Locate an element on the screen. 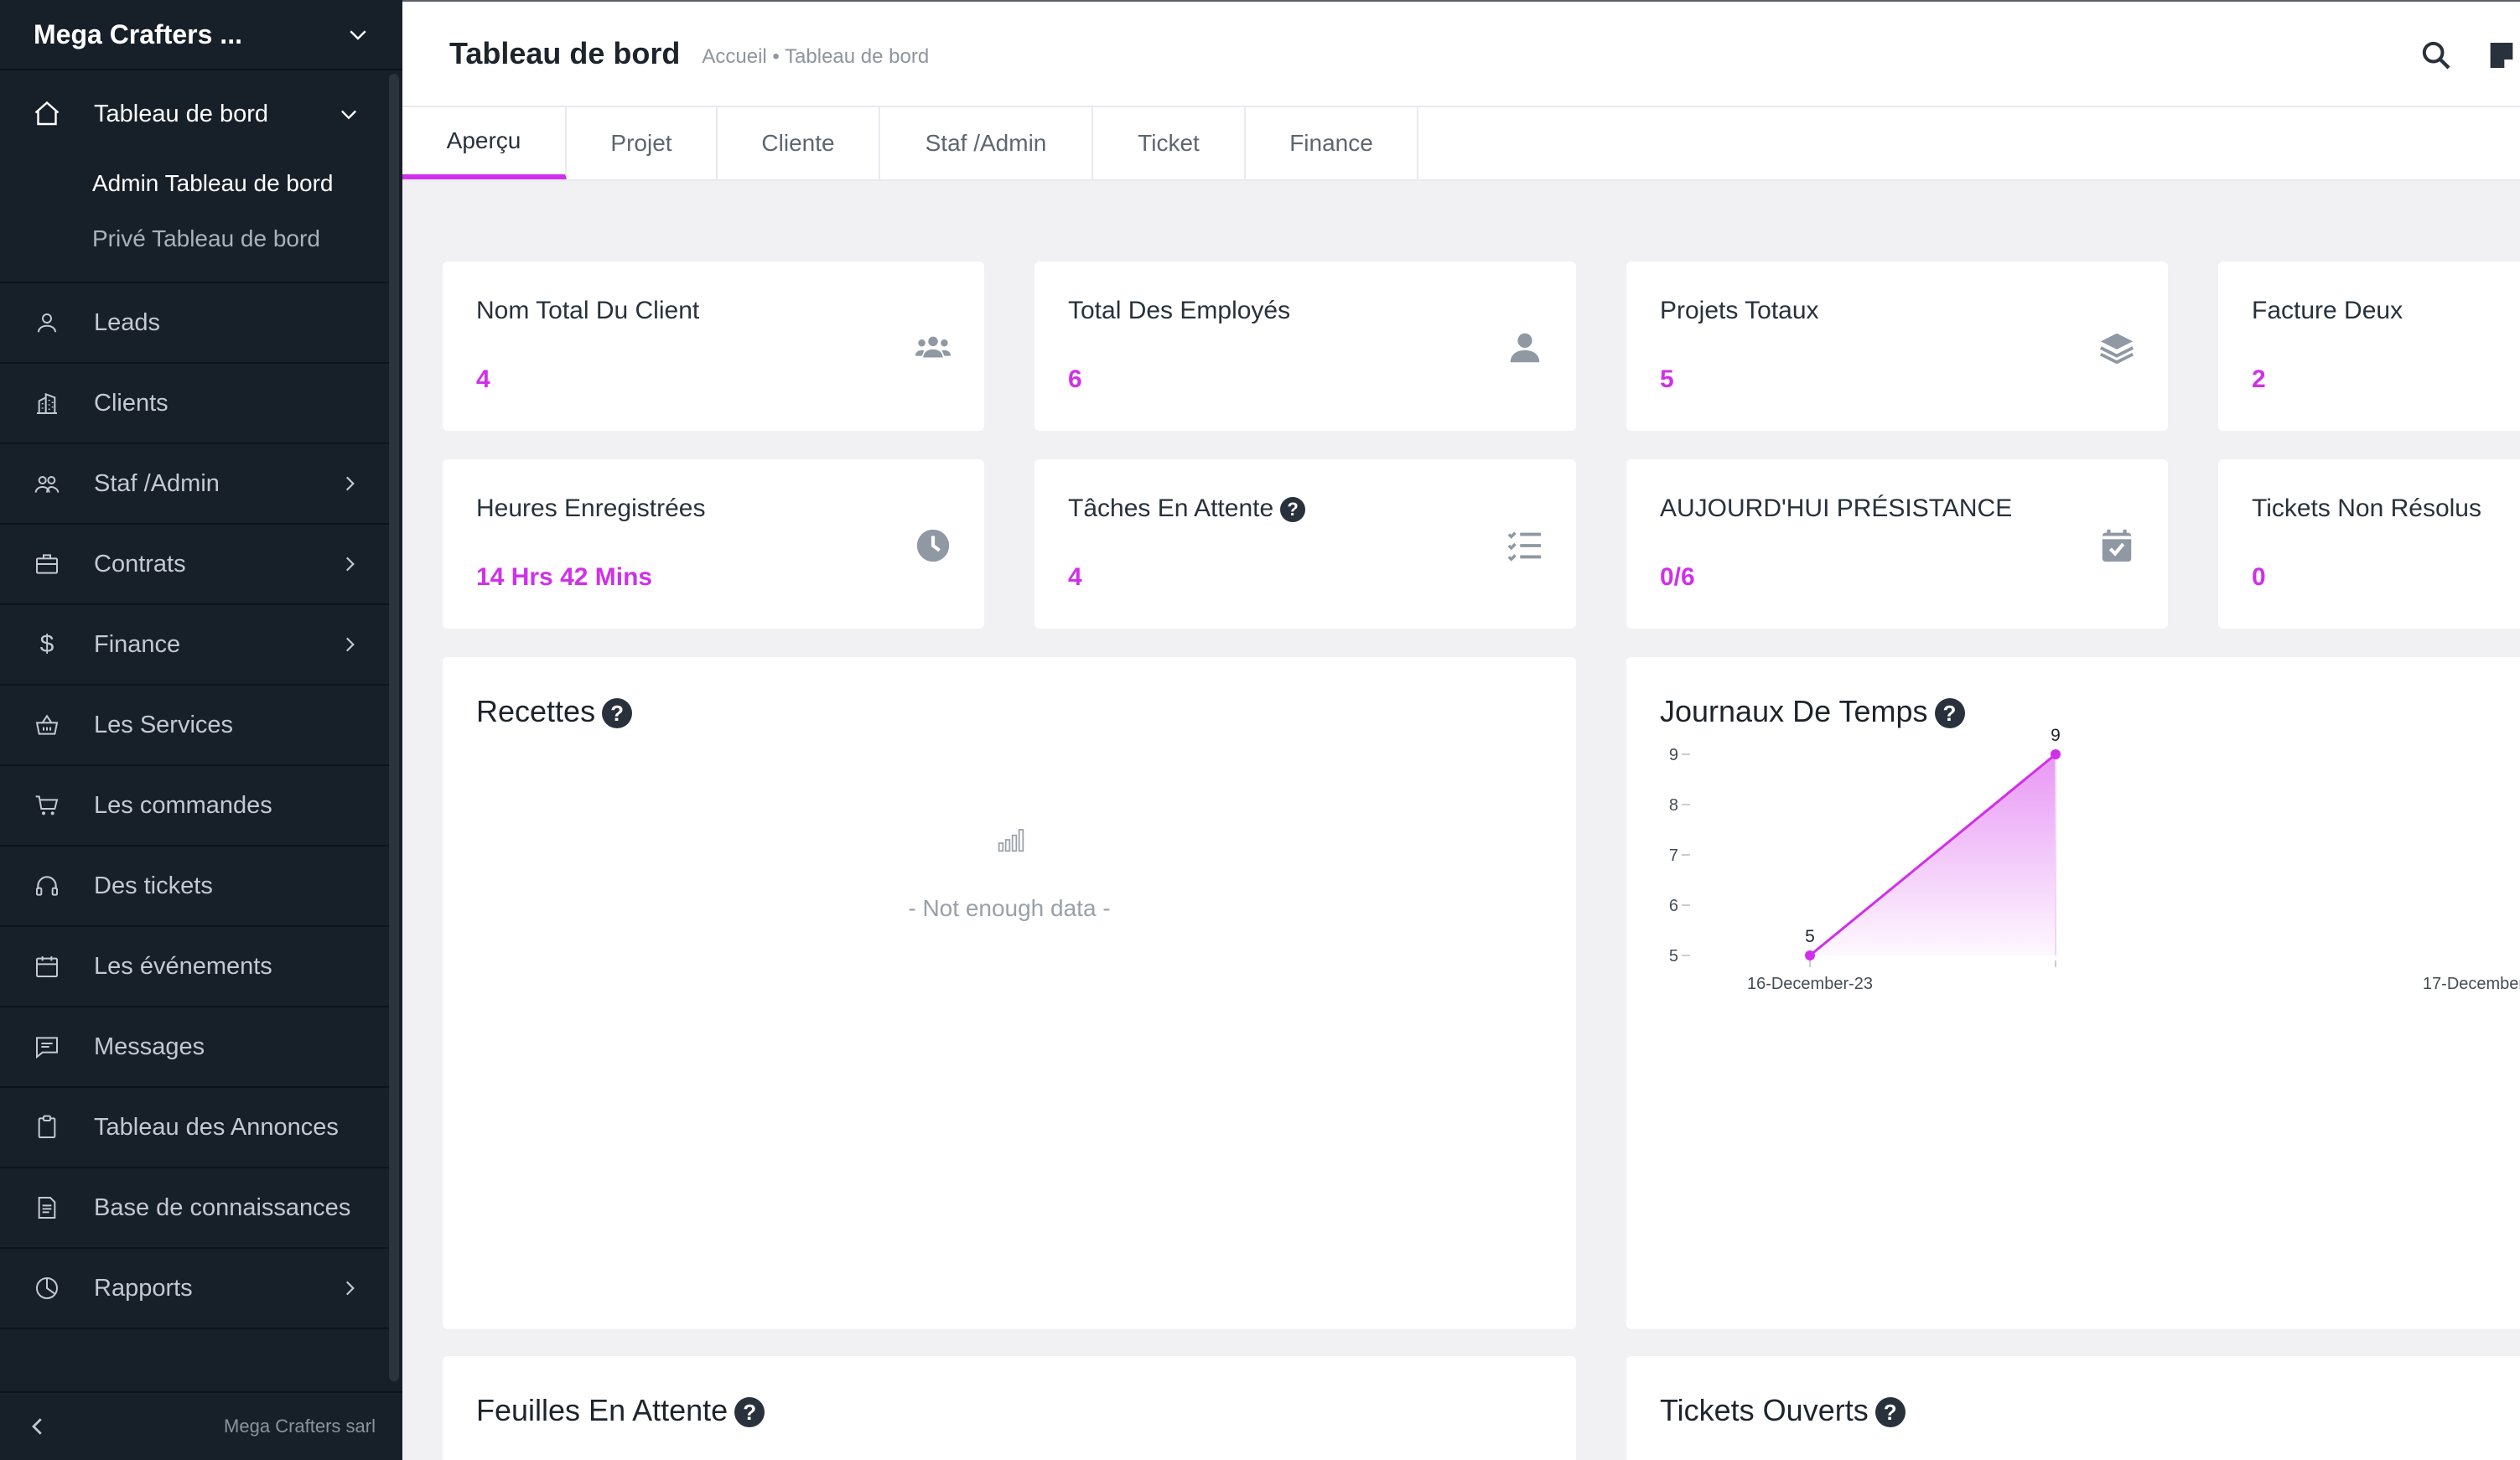 The image size is (2520, 1460). stat-value: 0/6 is located at coordinates (1677, 577).